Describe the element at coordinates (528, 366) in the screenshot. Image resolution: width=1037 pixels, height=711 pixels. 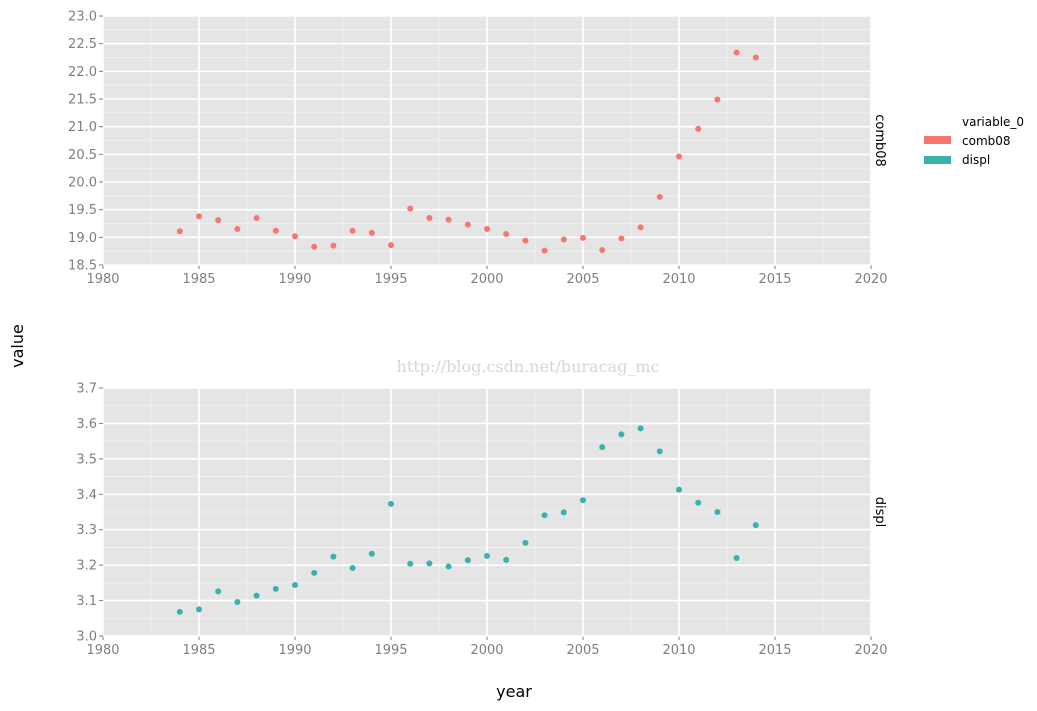
I see `watermark-text: http://blog.csdn.net/buracag_mc` at that location.